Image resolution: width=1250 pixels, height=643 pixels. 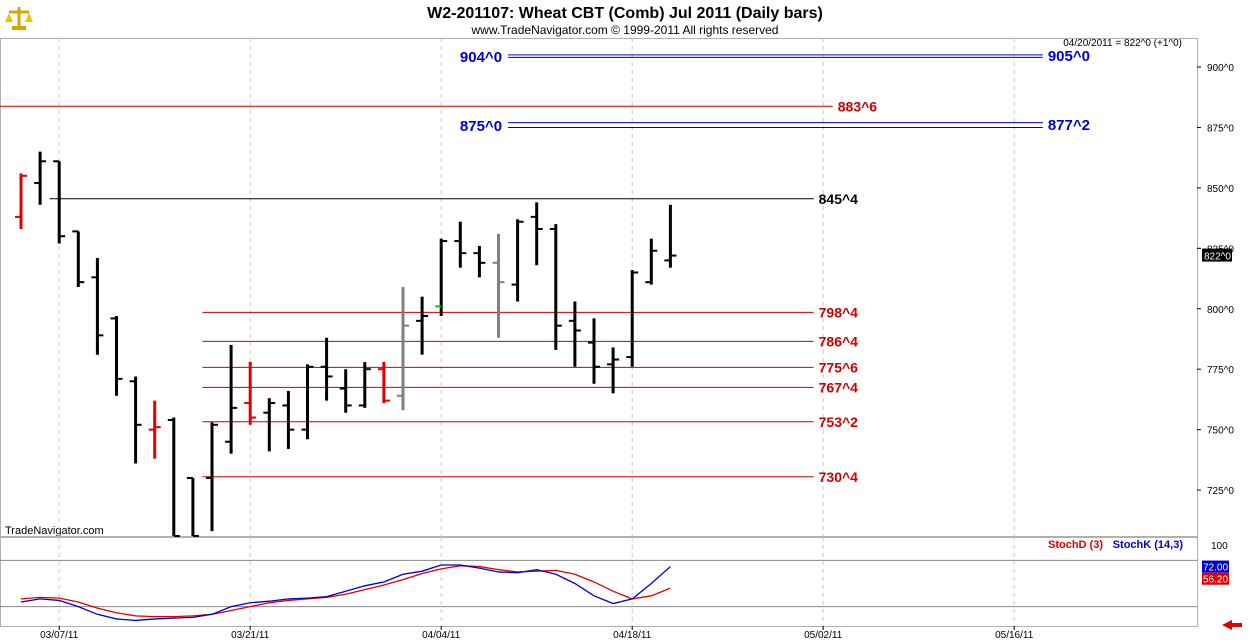 I want to click on scroll-left-arrow-icon, so click(x=1231, y=625).